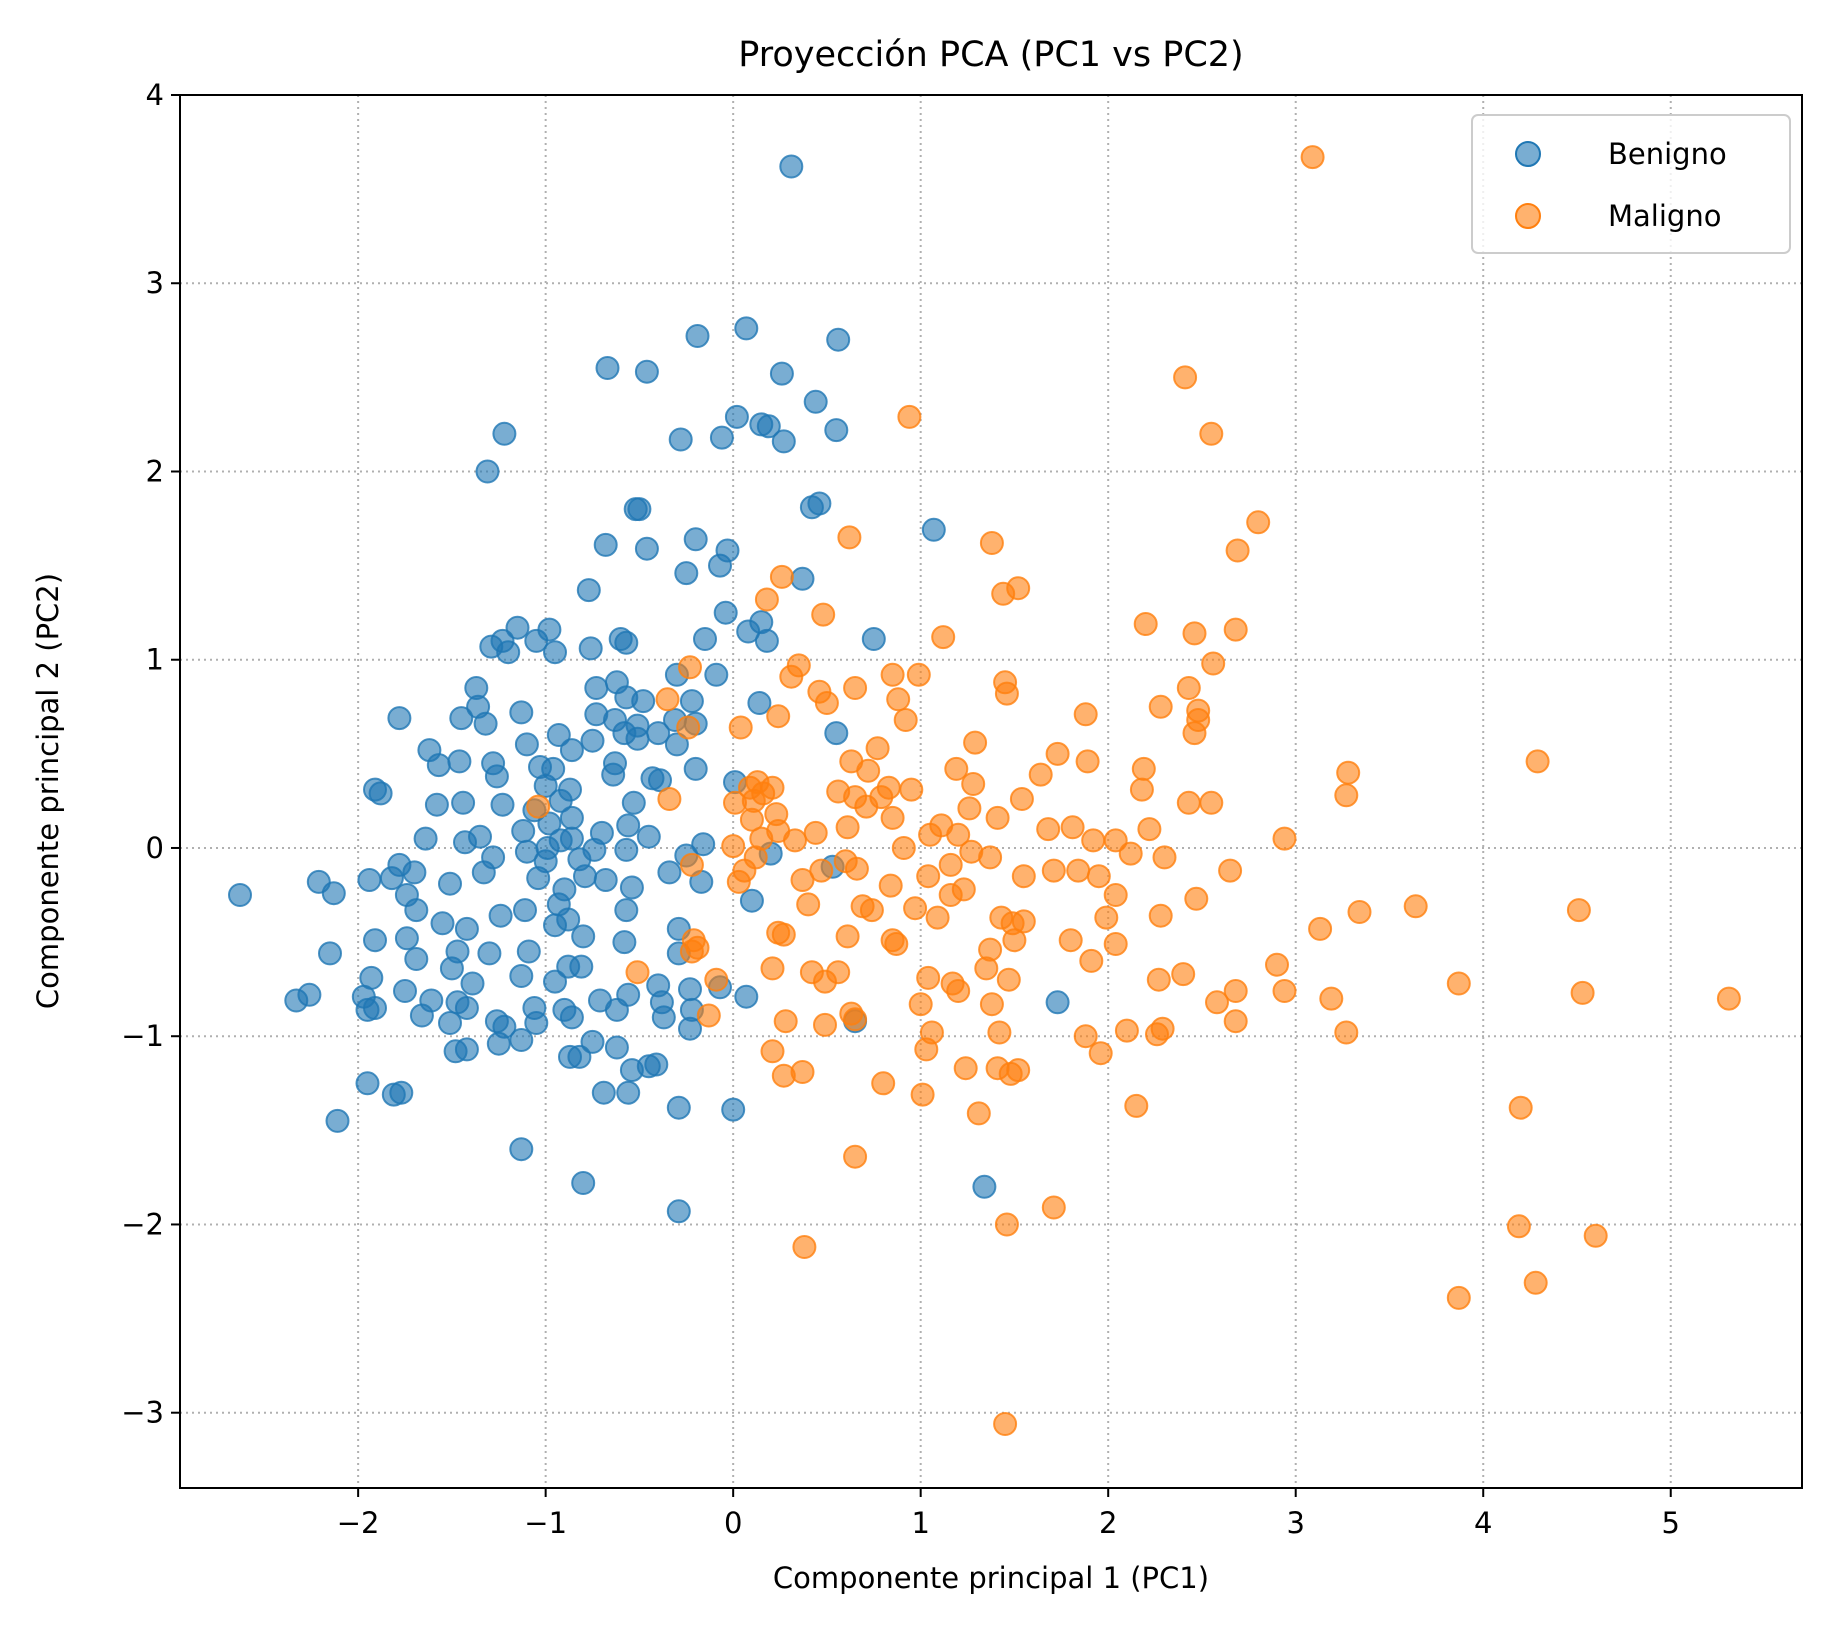  I want to click on y-tick-label: −3, so click(142, 1413).